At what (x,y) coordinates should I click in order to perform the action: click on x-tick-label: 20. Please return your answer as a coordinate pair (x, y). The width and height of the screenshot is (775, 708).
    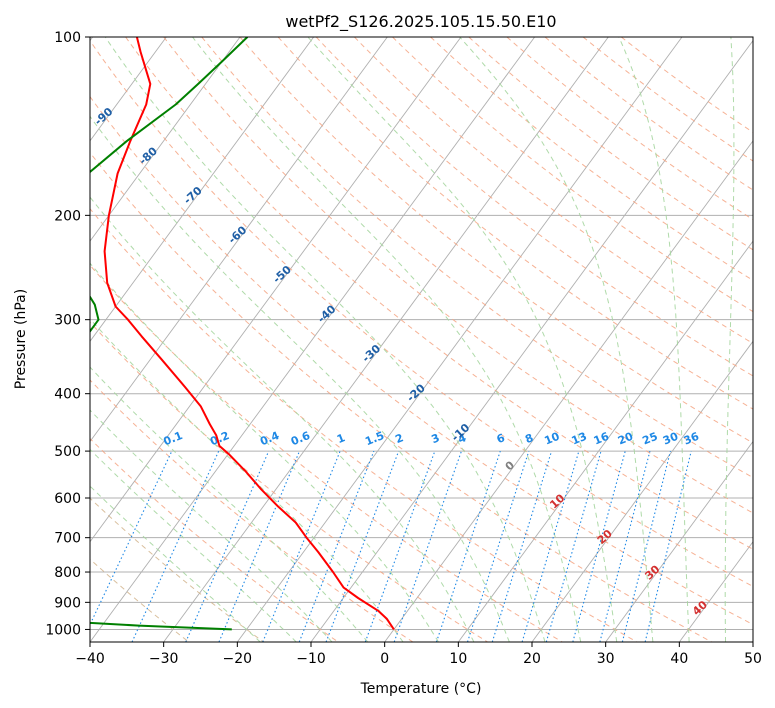
    Looking at the image, I should click on (532, 659).